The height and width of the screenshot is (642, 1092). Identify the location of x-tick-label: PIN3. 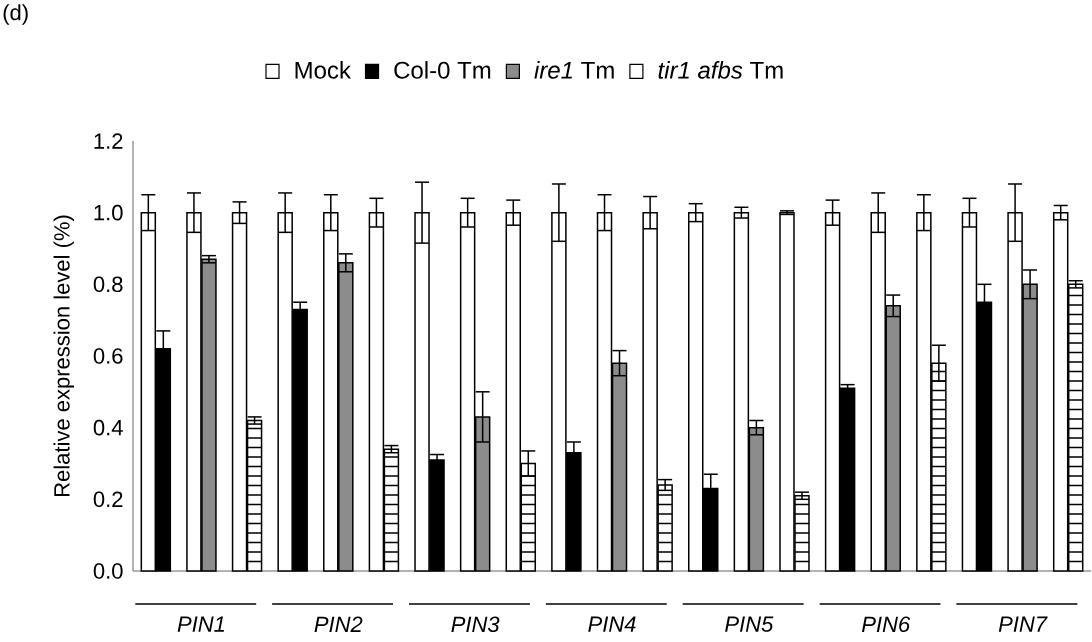
(475, 624).